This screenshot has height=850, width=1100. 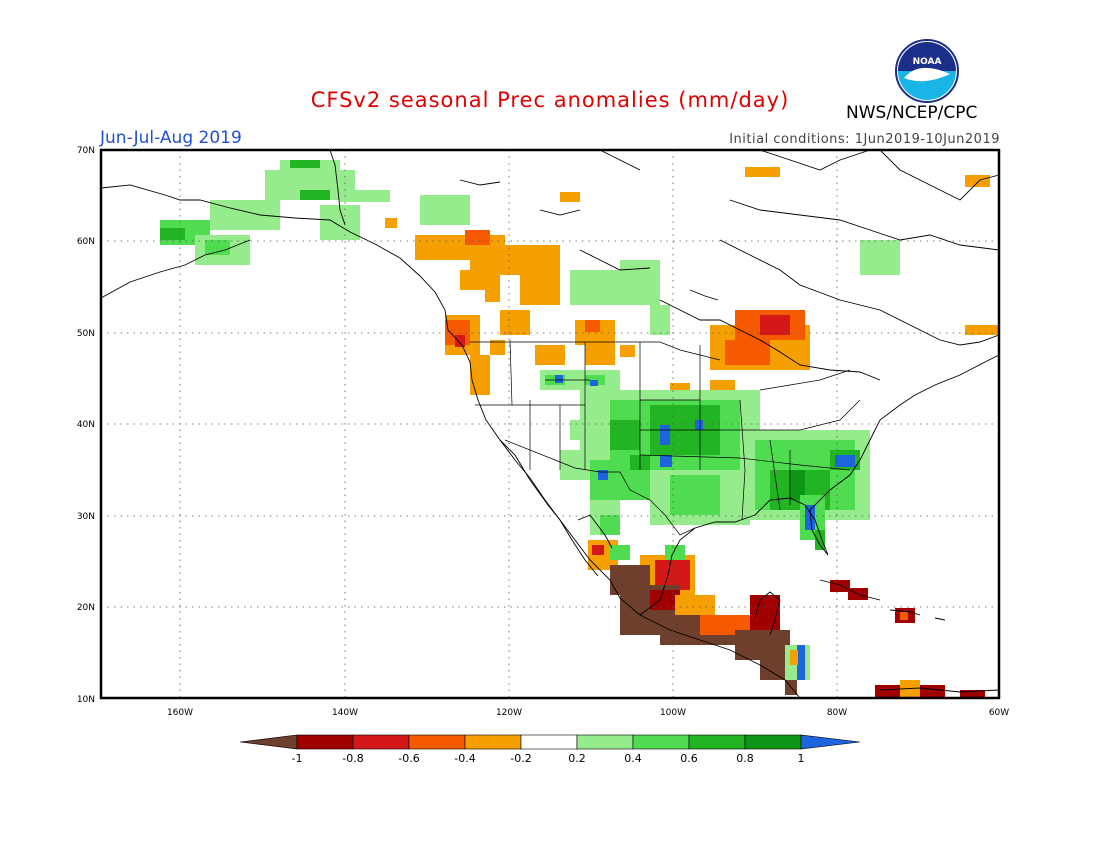 What do you see at coordinates (550, 100) in the screenshot?
I see `map-title: CFSv2 seasonal Prec anomalies (mm/day)` at bounding box center [550, 100].